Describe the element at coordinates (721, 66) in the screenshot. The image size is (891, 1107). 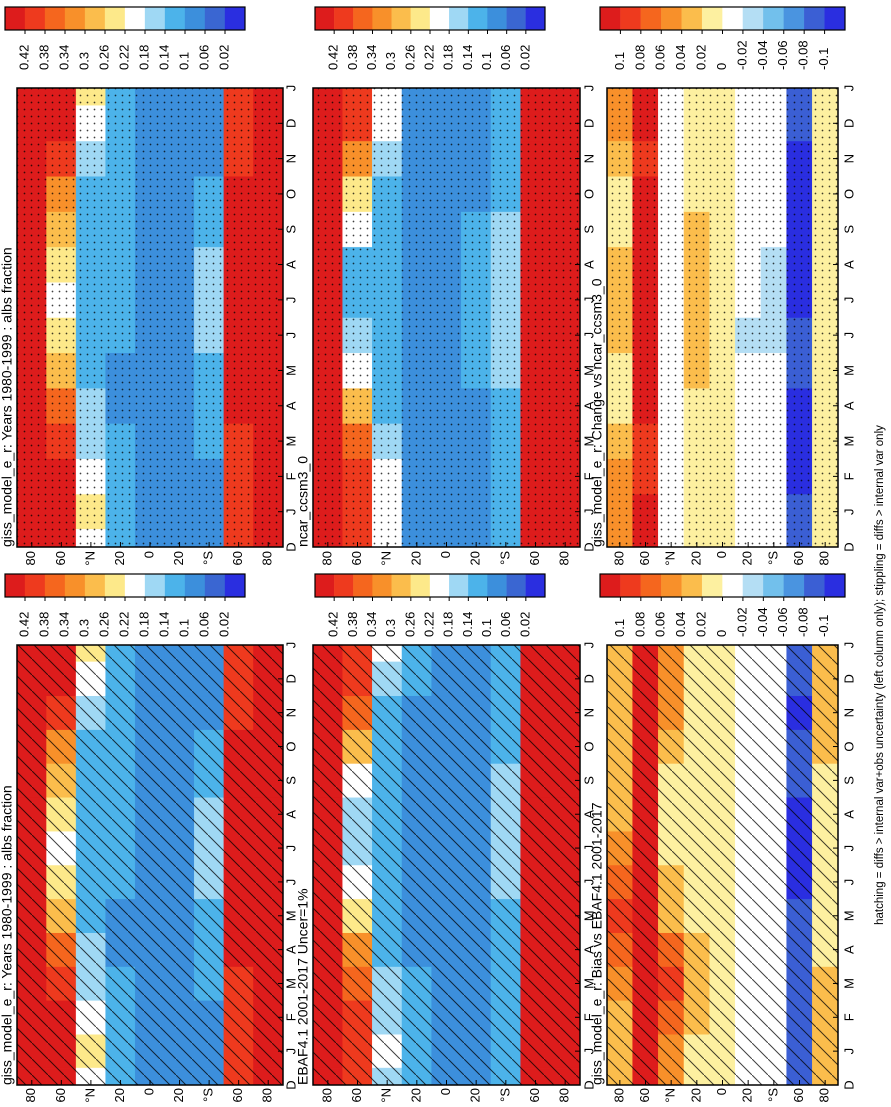
I see `colorbar-label: 0` at that location.